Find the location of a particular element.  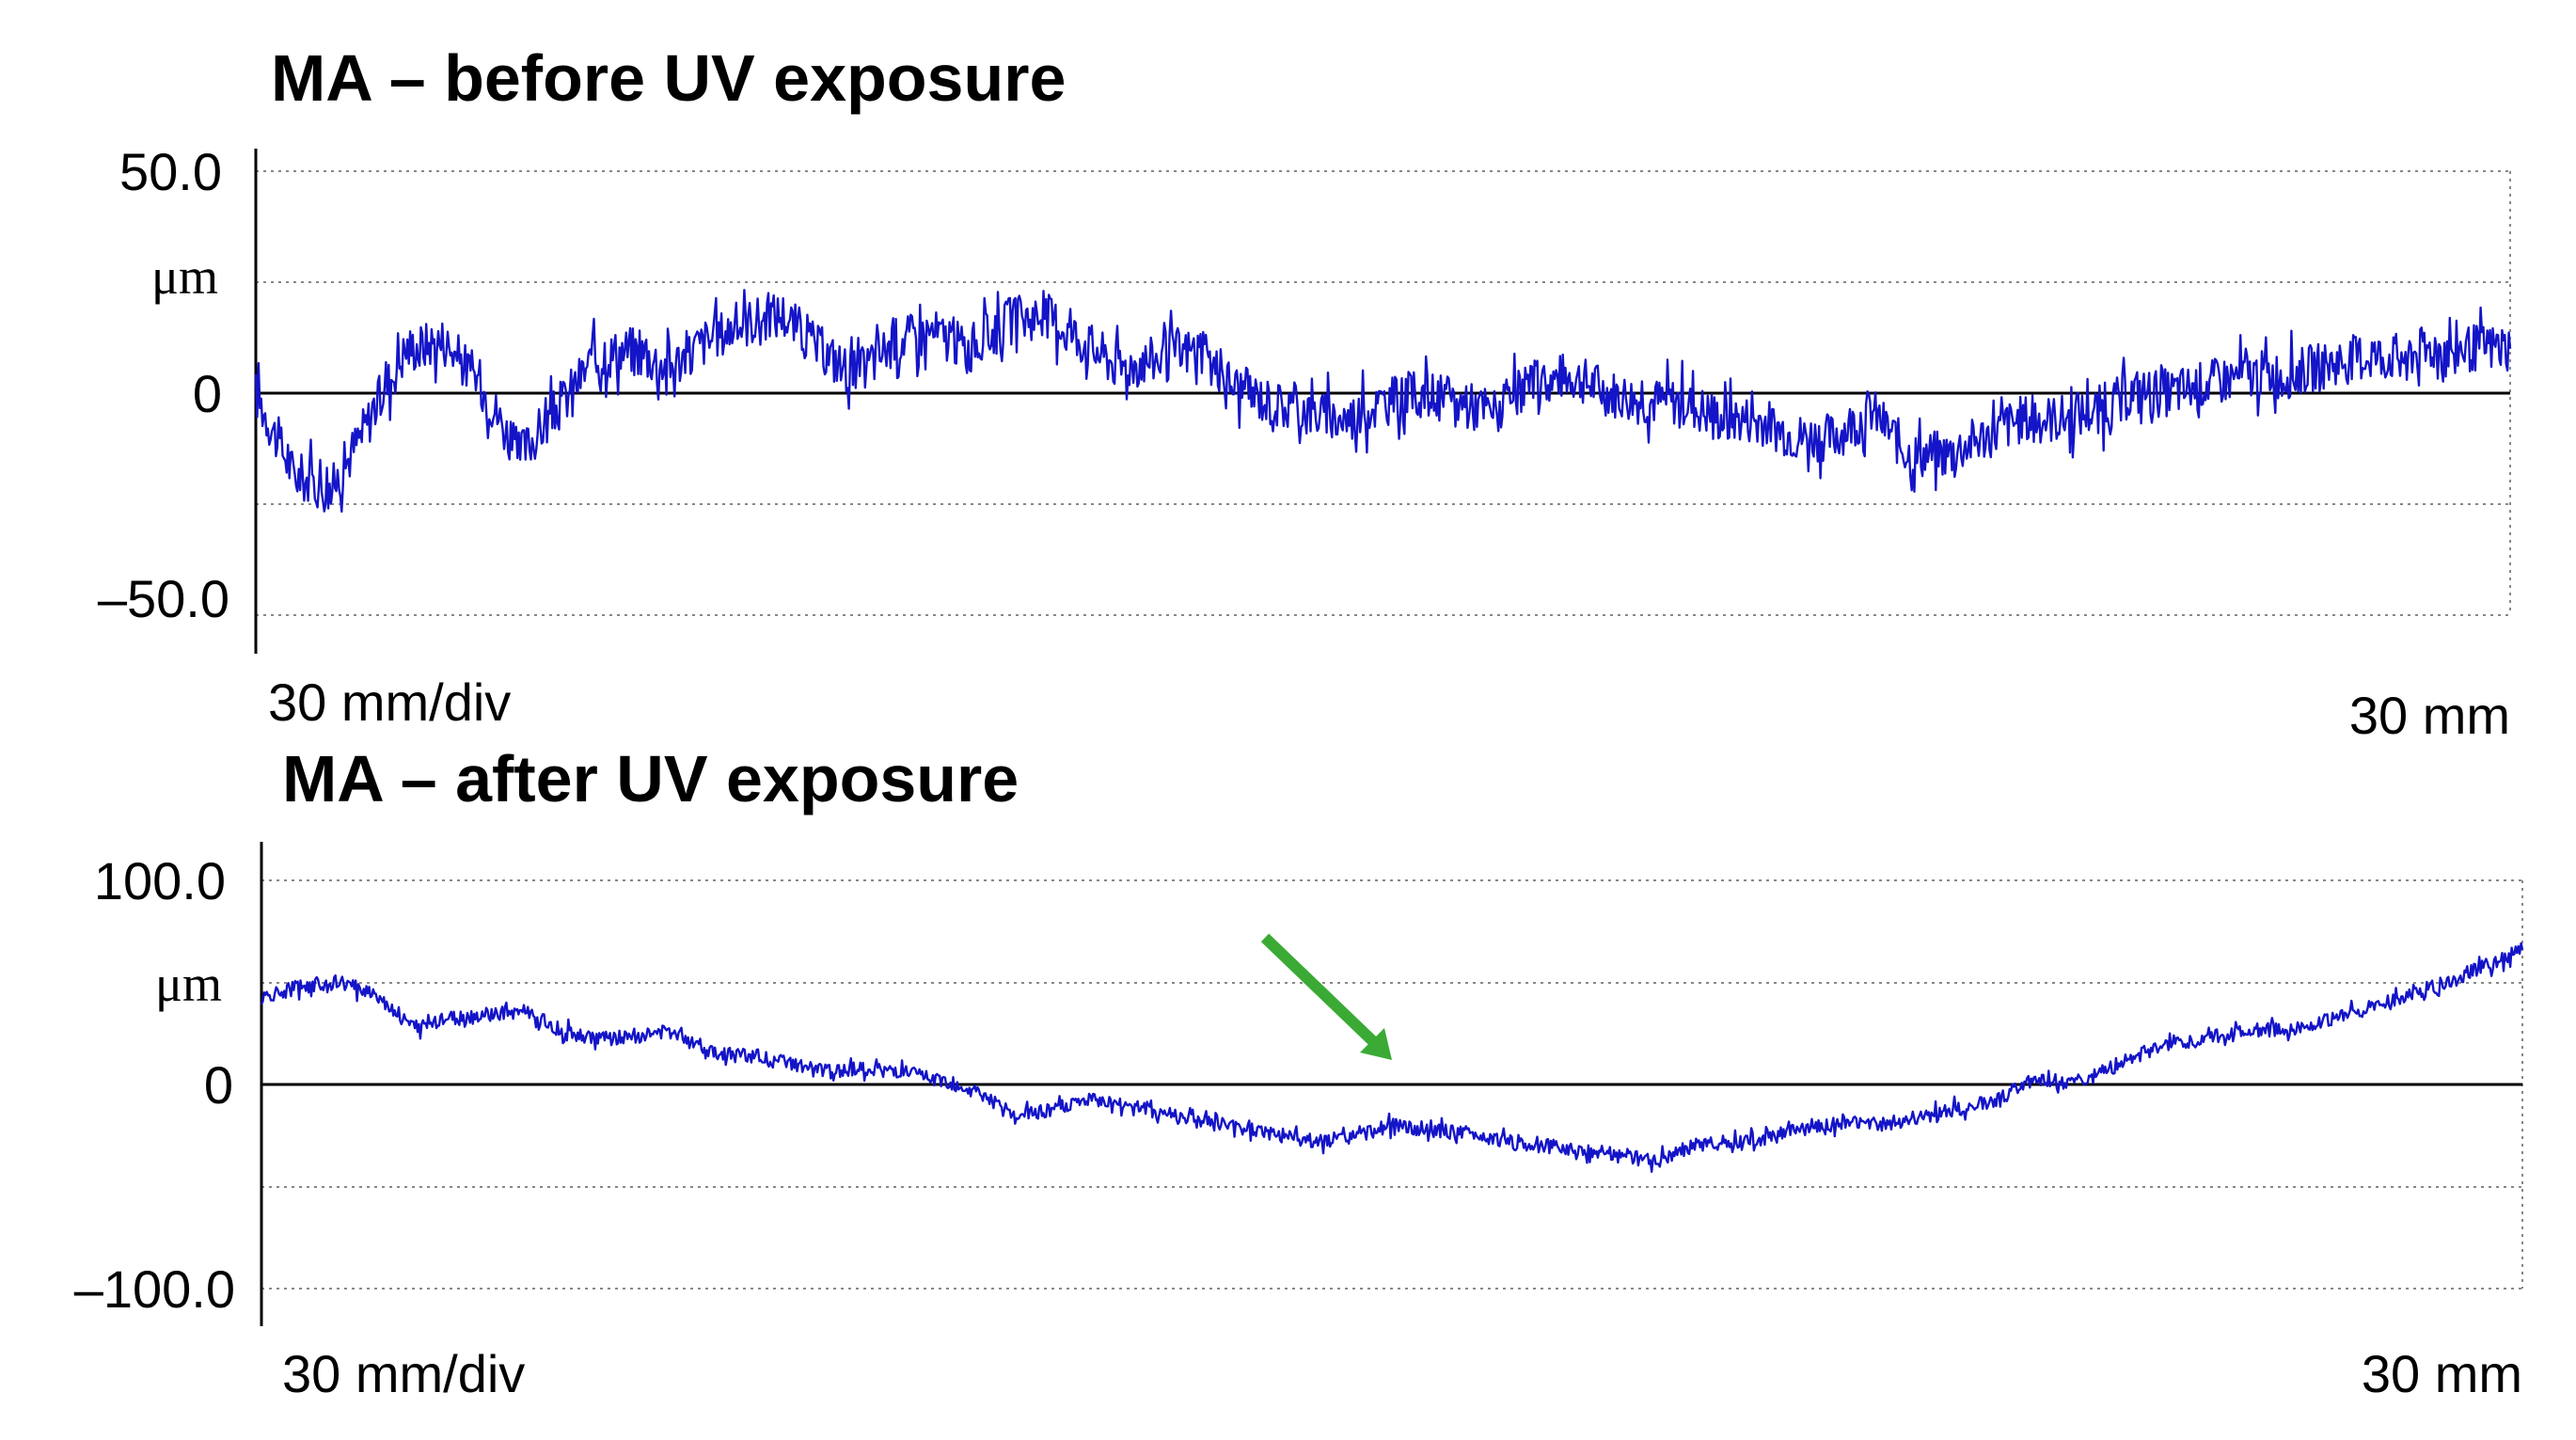

chart-2-unit-label: μm is located at coordinates (188, 984).